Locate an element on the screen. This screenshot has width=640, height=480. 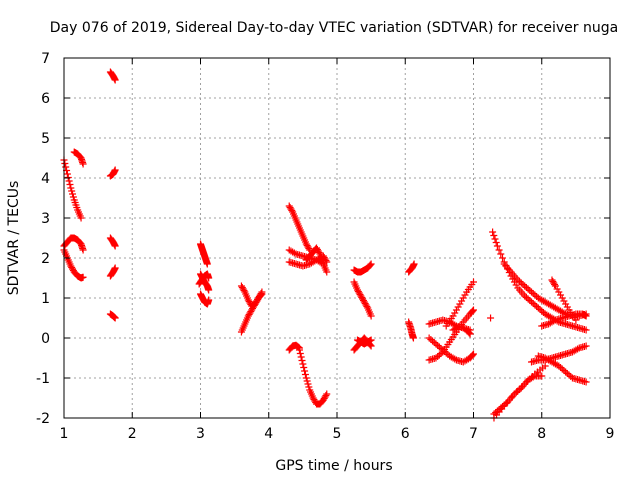
series-arc16 is located at coordinates (299, 228).